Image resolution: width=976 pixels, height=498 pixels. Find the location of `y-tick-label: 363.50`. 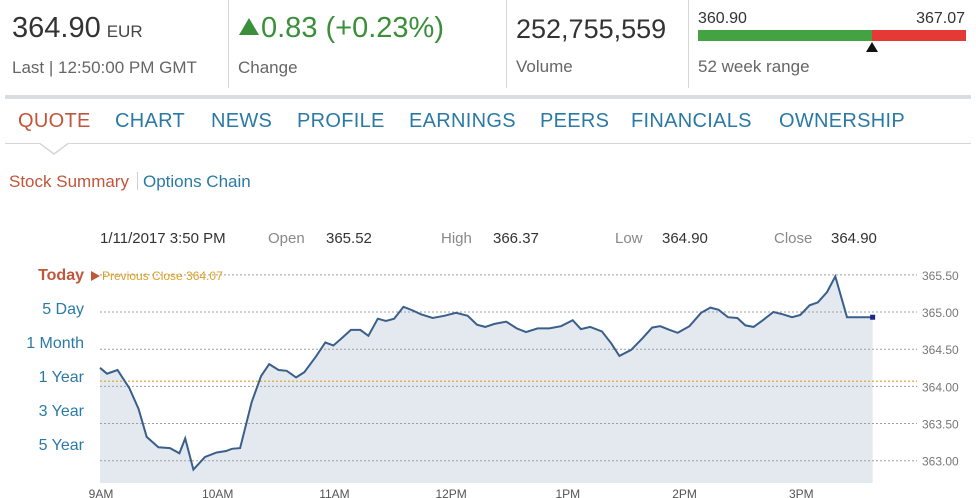

y-tick-label: 363.50 is located at coordinates (940, 425).